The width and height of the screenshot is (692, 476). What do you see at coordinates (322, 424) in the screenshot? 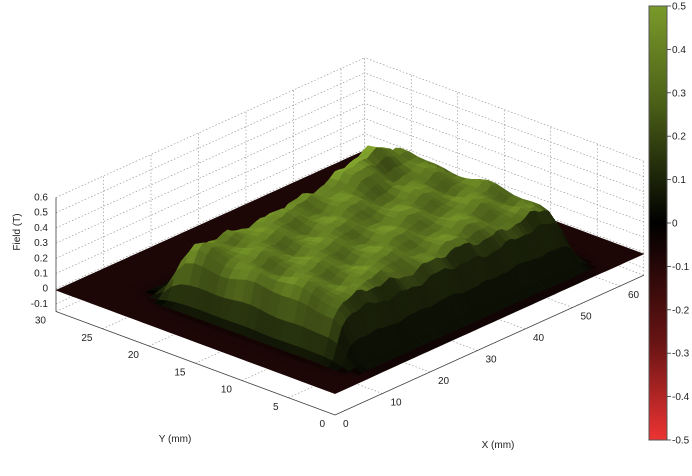
I see `y-tick-label: 0` at bounding box center [322, 424].